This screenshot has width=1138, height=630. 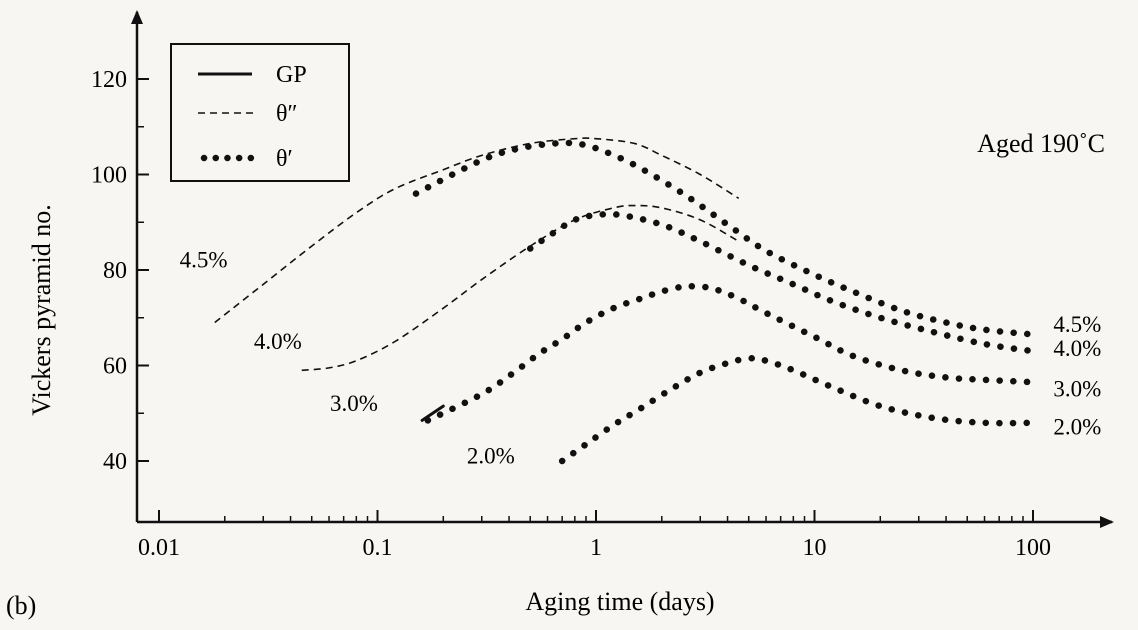 What do you see at coordinates (109, 176) in the screenshot?
I see `y-tick-label: 100` at bounding box center [109, 176].